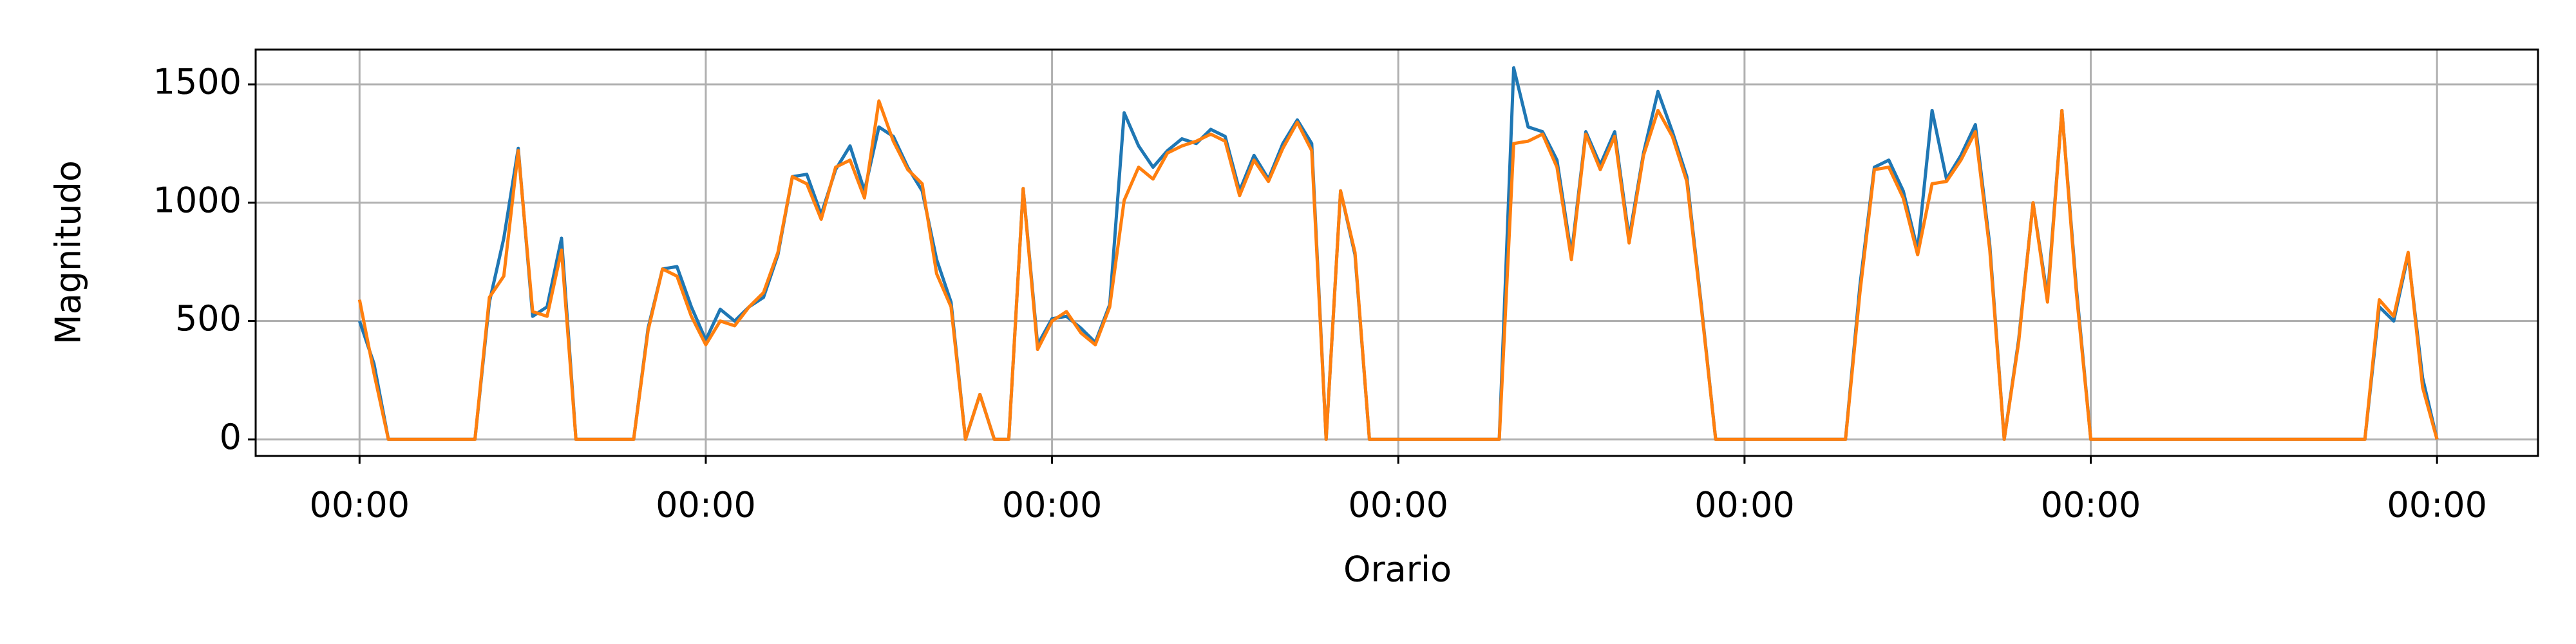  I want to click on y-axis-label: Magnitudo, so click(68, 253).